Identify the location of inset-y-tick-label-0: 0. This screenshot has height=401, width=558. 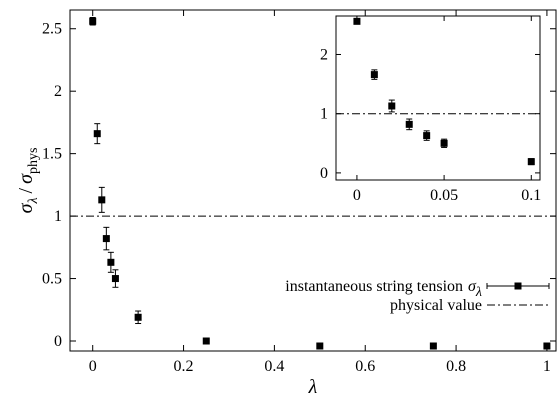
(324, 173).